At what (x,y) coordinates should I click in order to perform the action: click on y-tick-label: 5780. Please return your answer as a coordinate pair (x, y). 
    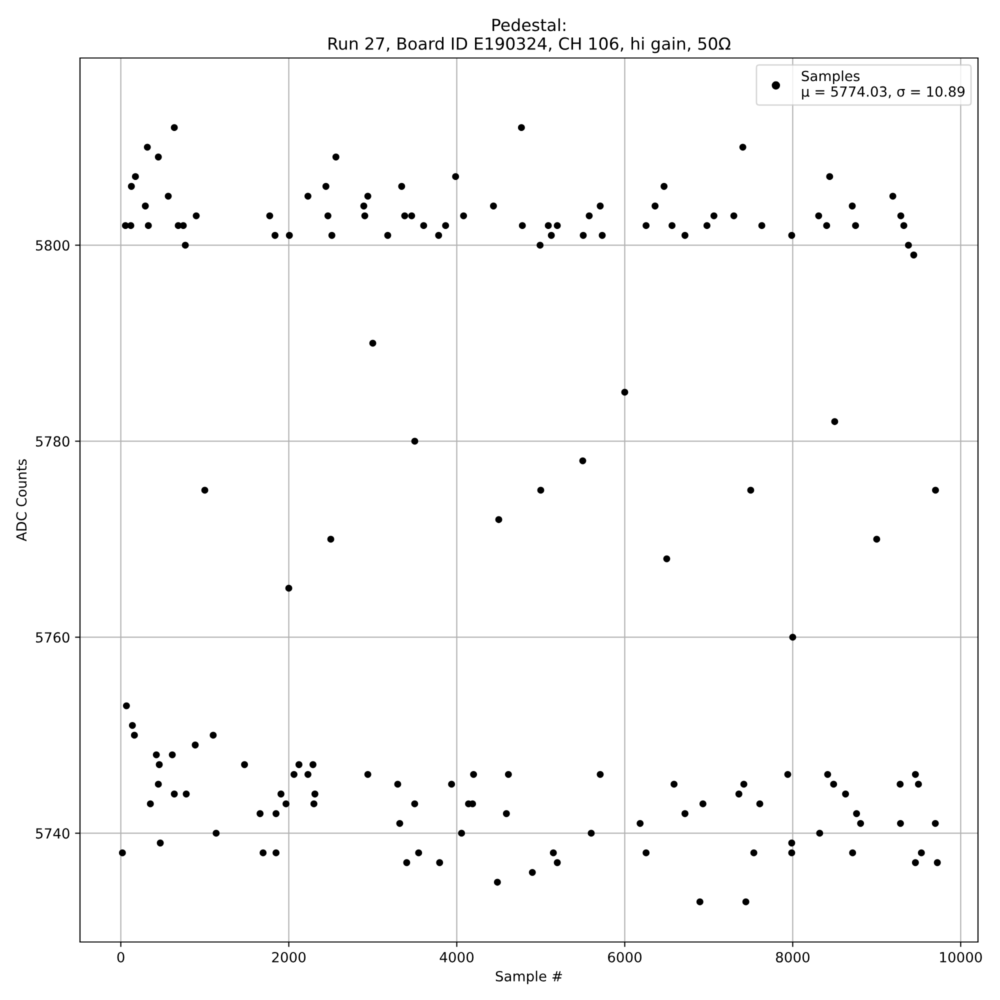
    Looking at the image, I should click on (53, 441).